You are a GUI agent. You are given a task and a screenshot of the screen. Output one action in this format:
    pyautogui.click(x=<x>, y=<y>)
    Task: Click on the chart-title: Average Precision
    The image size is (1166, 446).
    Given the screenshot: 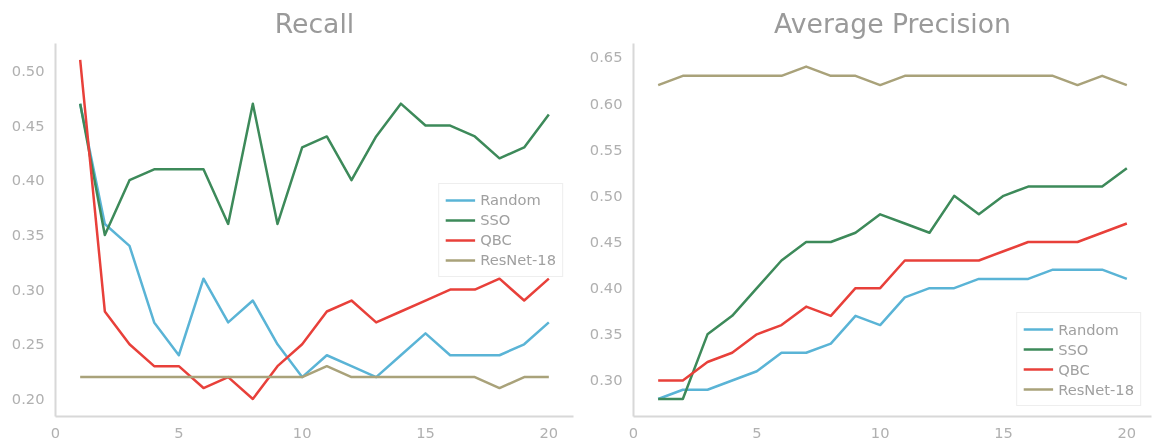 What is the action you would take?
    pyautogui.click(x=892, y=23)
    